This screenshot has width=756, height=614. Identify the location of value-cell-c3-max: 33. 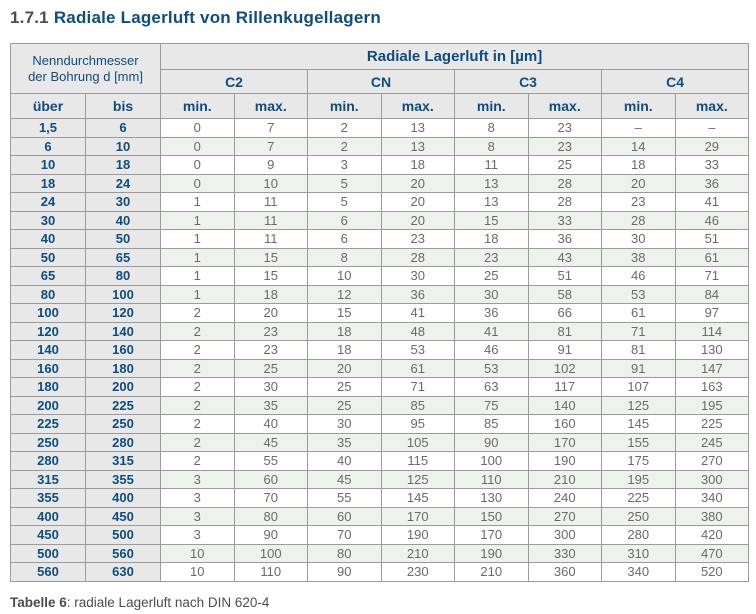
(565, 220).